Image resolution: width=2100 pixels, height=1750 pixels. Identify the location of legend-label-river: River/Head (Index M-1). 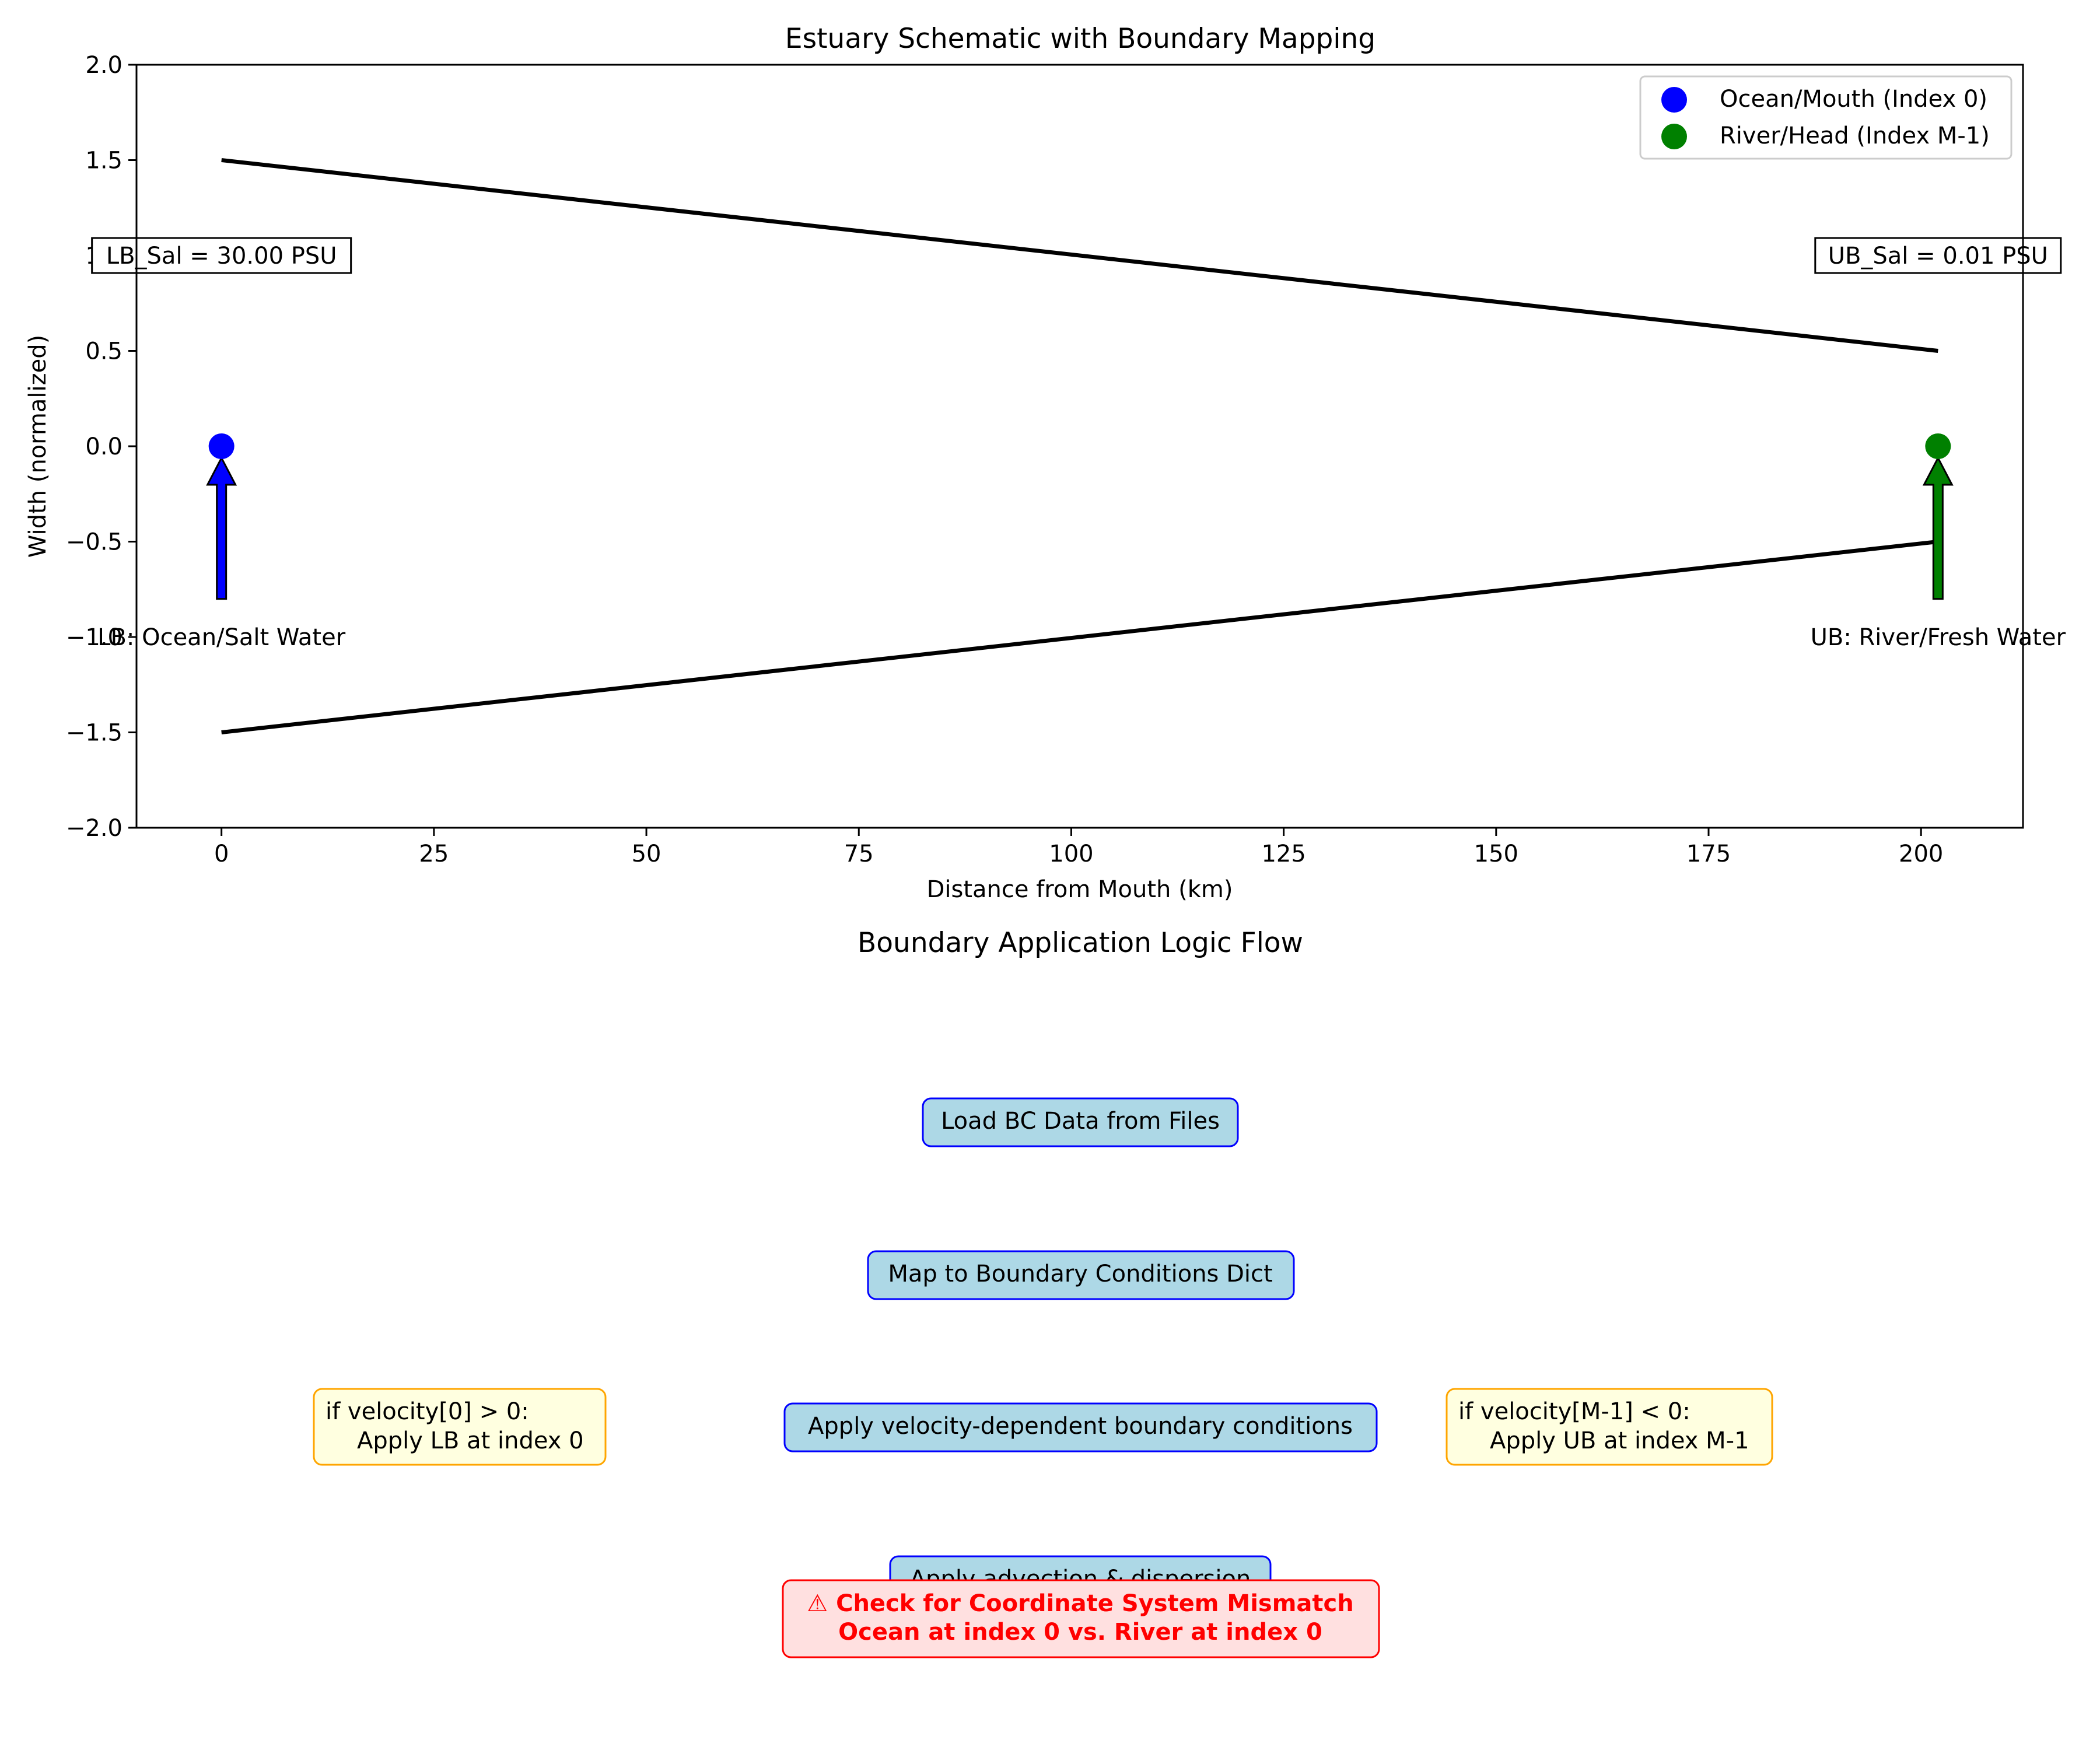
(1855, 136).